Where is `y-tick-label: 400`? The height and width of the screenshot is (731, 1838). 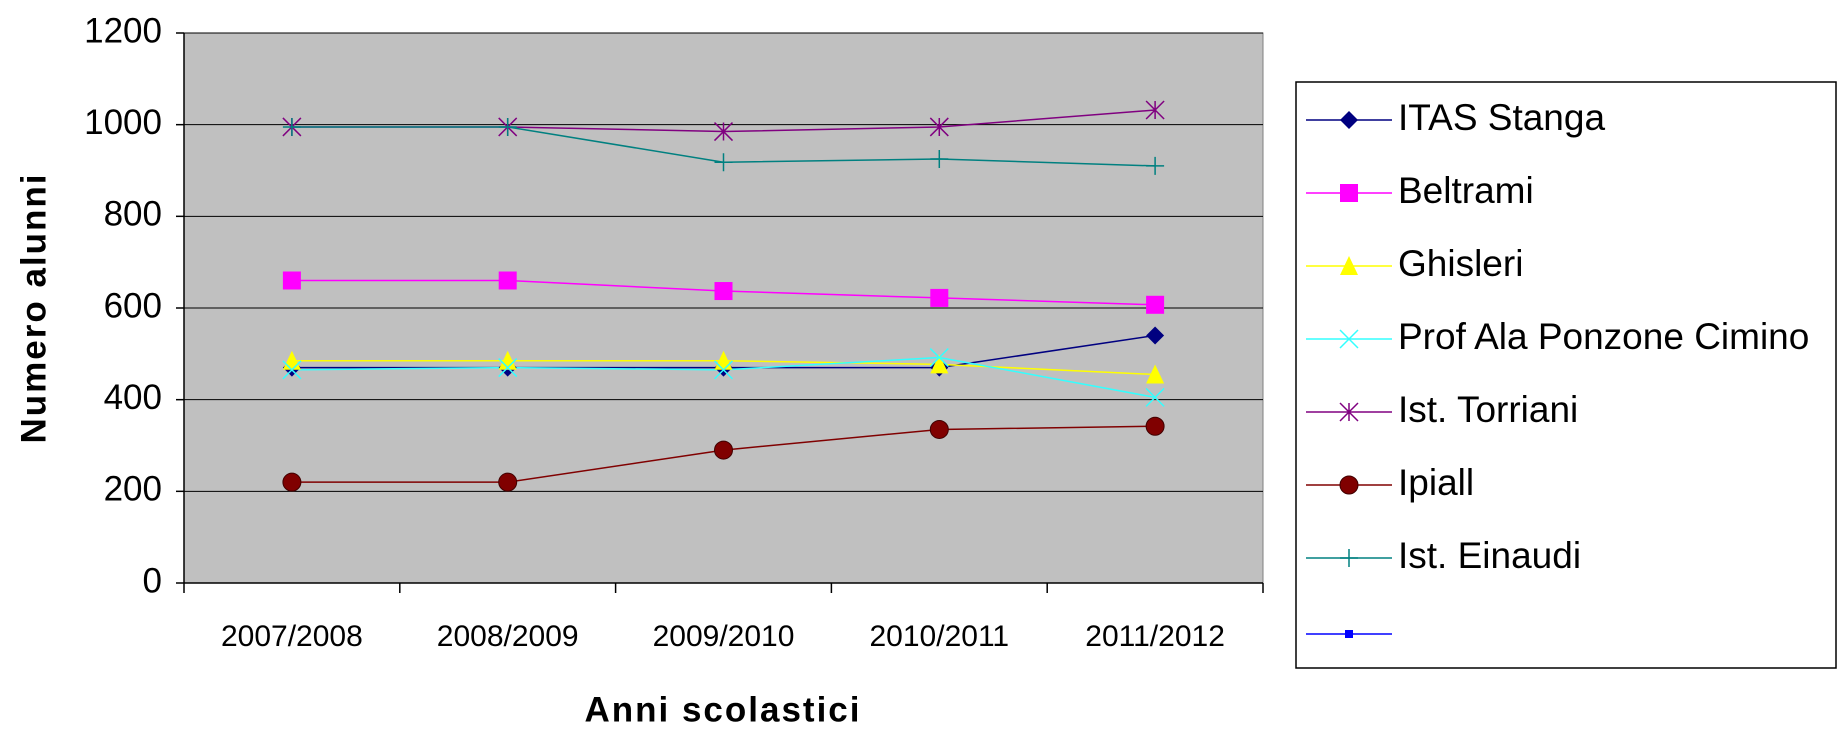
y-tick-label: 400 is located at coordinates (133, 397).